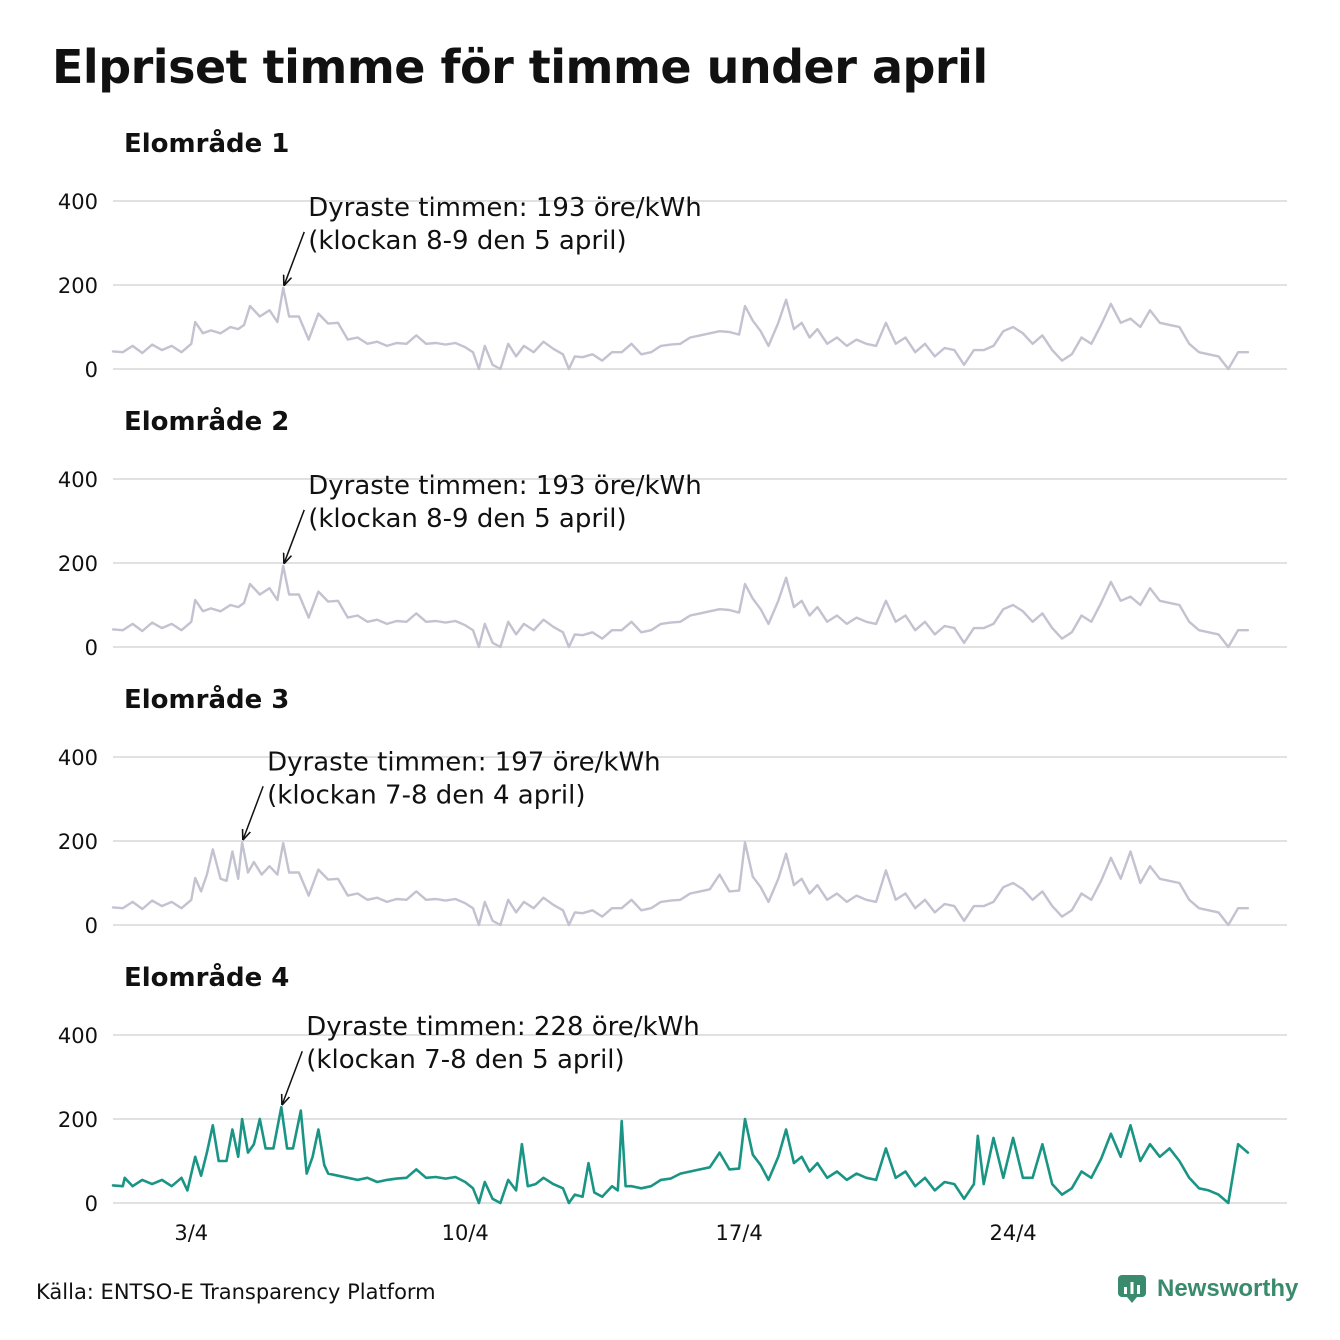 This screenshot has width=1340, height=1340. What do you see at coordinates (464, 762) in the screenshot?
I see `annotation-line1: Dyraste timmen: 197 öre/kWh` at bounding box center [464, 762].